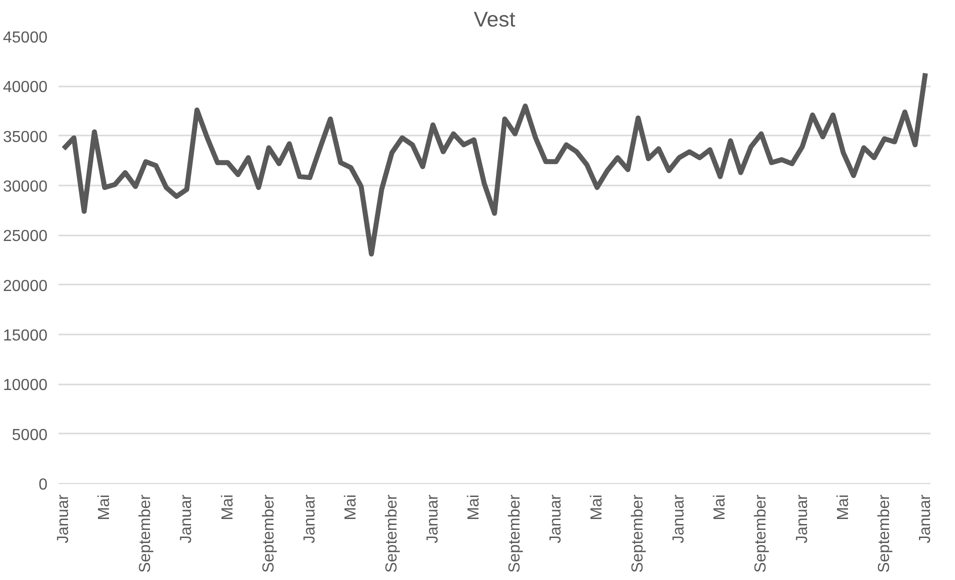 The width and height of the screenshot is (955, 580). What do you see at coordinates (25, 385) in the screenshot?
I see `y-tick-label: 10000` at bounding box center [25, 385].